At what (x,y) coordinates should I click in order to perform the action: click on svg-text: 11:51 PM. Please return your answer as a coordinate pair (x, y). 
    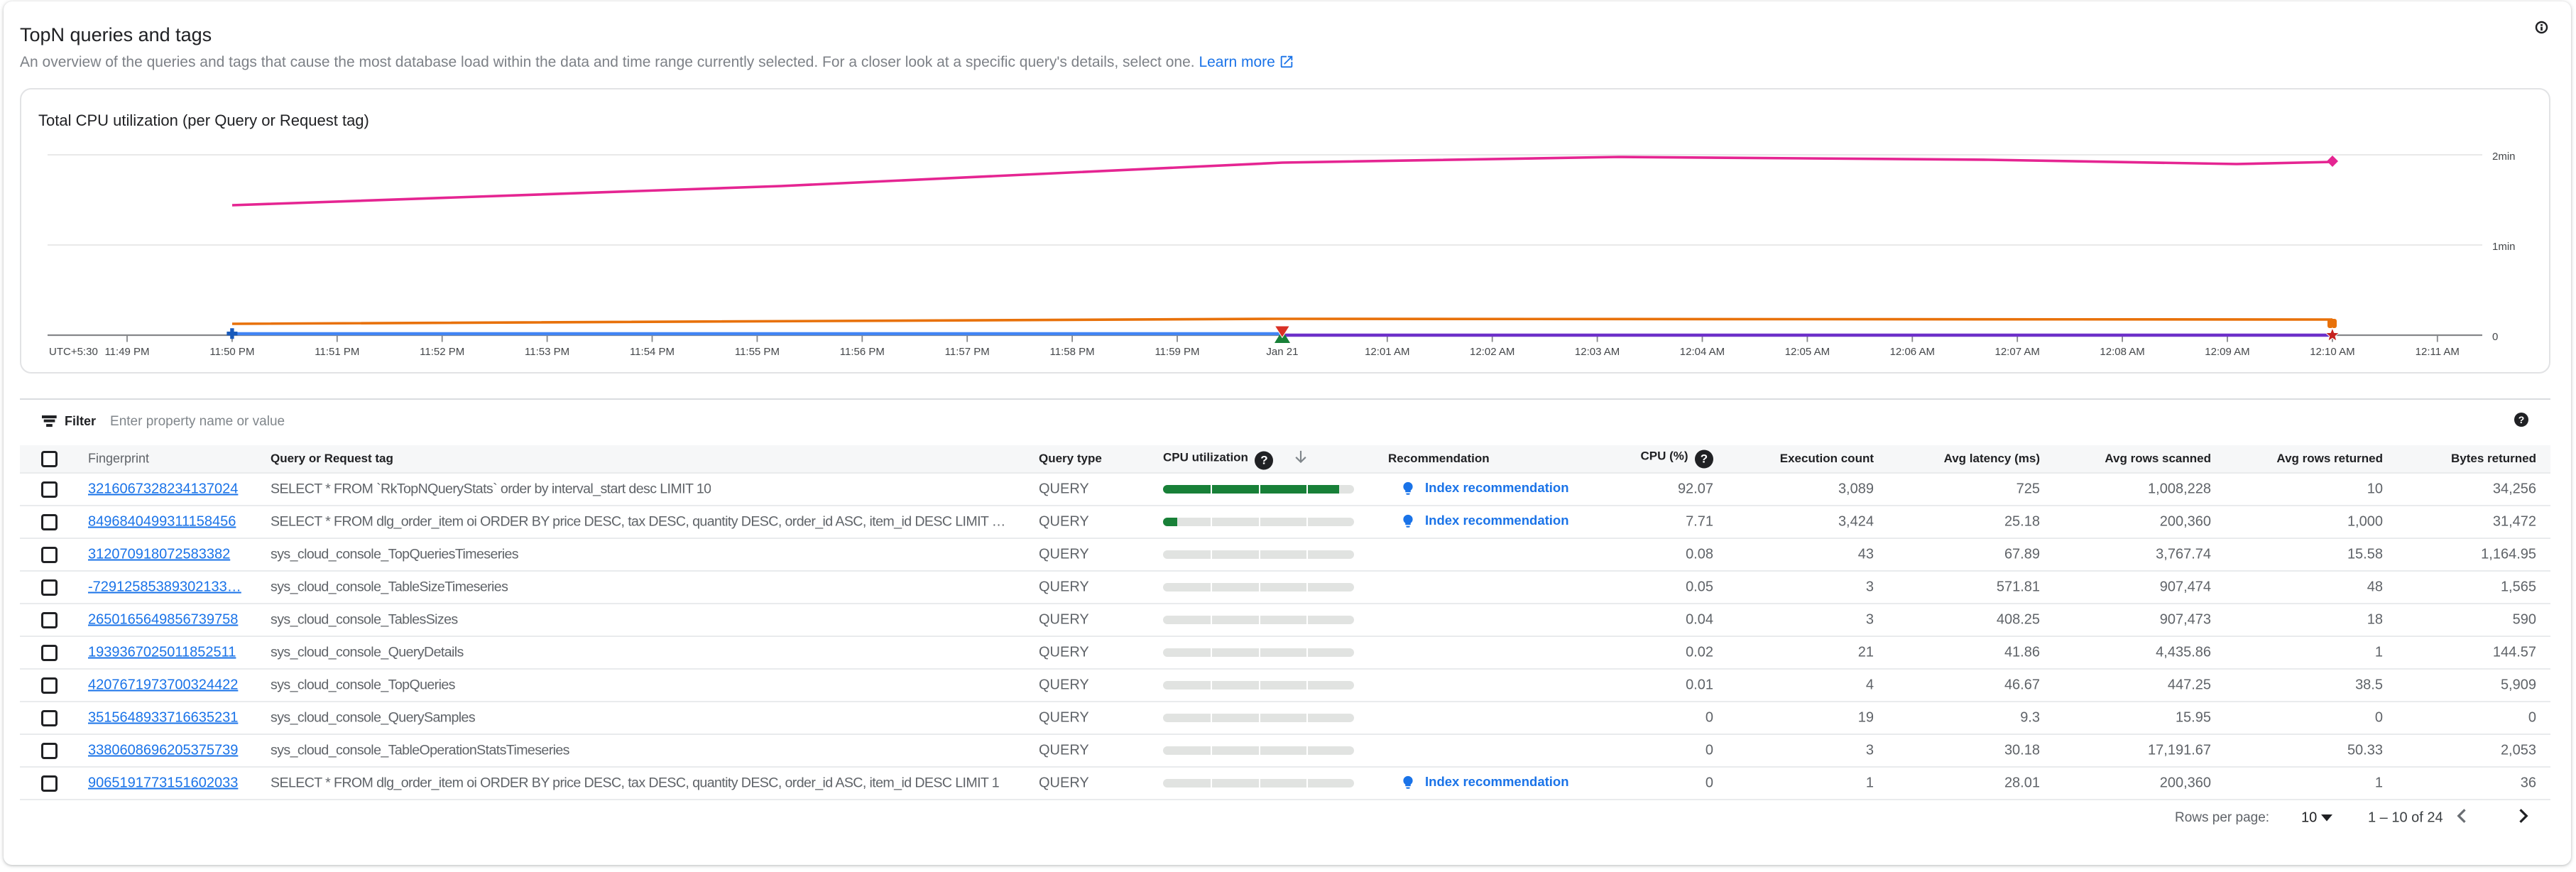
    Looking at the image, I should click on (337, 352).